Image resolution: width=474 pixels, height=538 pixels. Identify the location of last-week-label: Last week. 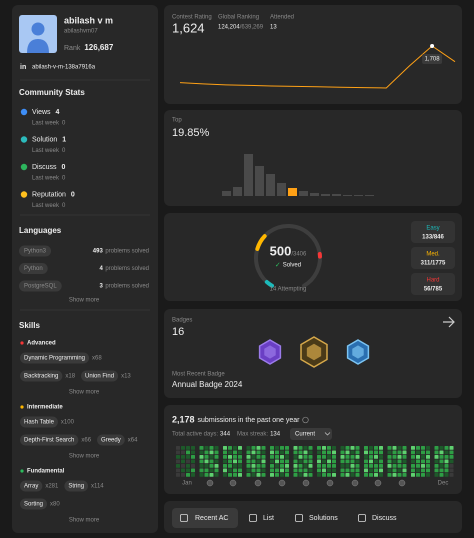
(46, 151).